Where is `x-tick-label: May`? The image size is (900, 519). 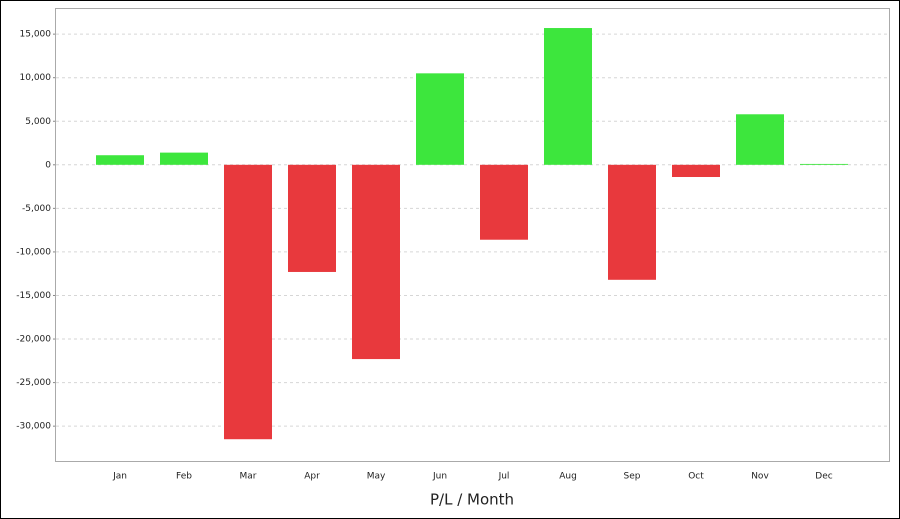
x-tick-label: May is located at coordinates (376, 477).